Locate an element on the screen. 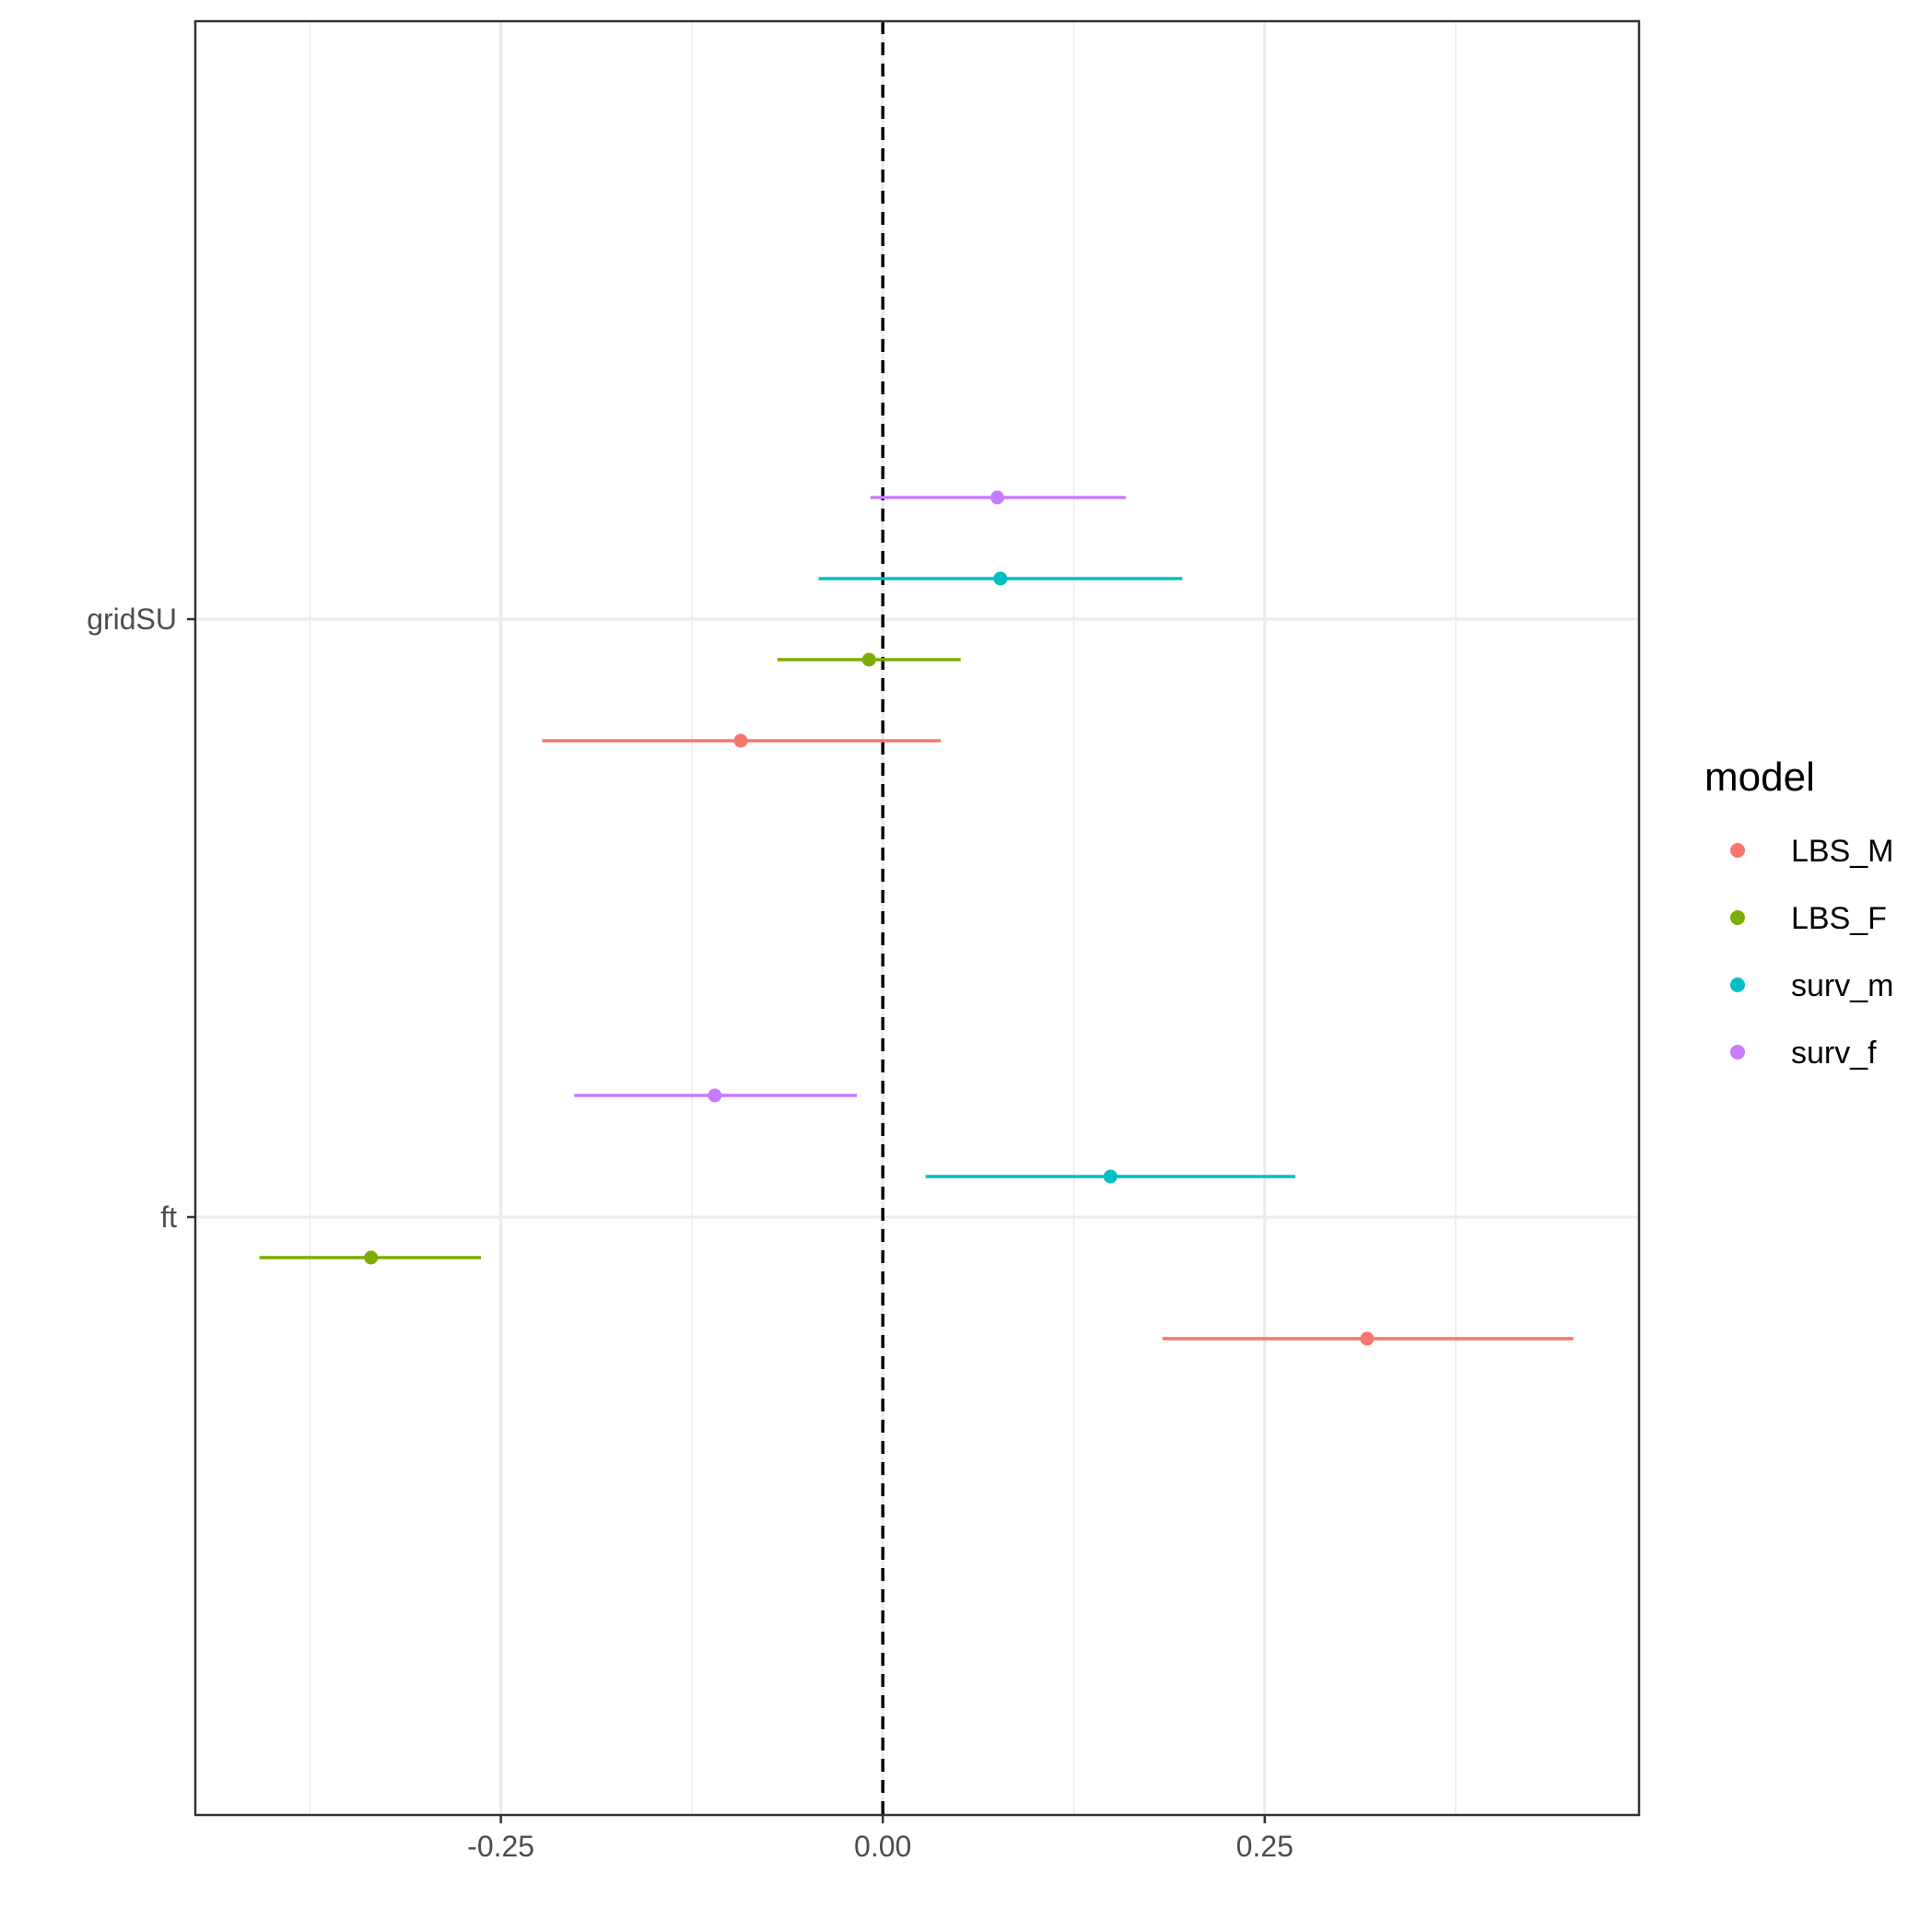 The width and height of the screenshot is (1932, 1932). x-tick-label: -0.25 is located at coordinates (500, 1846).